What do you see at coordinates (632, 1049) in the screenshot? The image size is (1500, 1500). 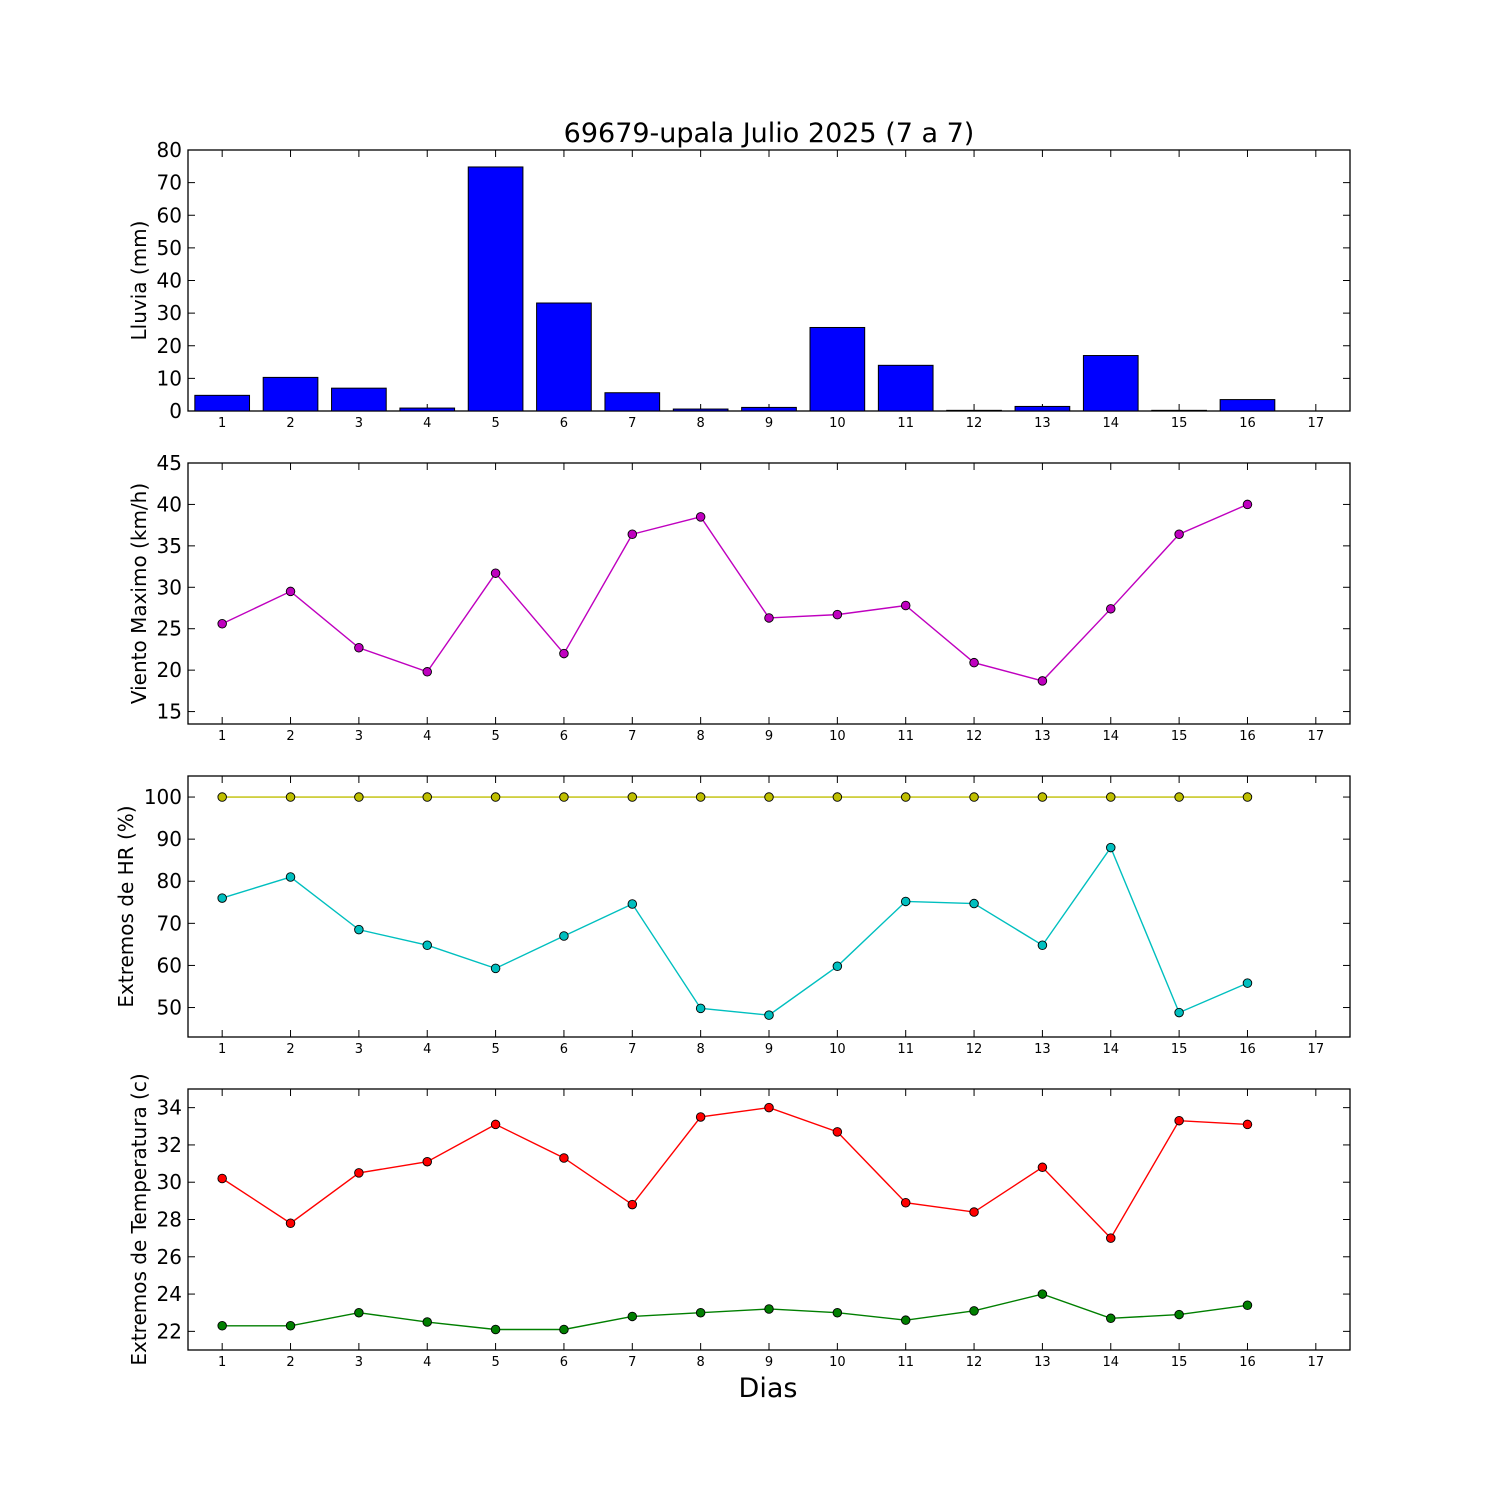 I see `humidity-x-tick-label: 7` at bounding box center [632, 1049].